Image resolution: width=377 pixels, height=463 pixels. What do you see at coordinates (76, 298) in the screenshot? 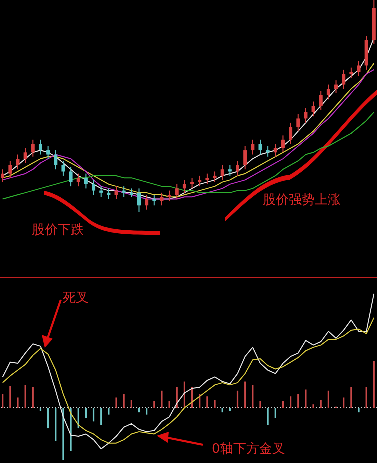
I see `annotation: 死叉` at bounding box center [76, 298].